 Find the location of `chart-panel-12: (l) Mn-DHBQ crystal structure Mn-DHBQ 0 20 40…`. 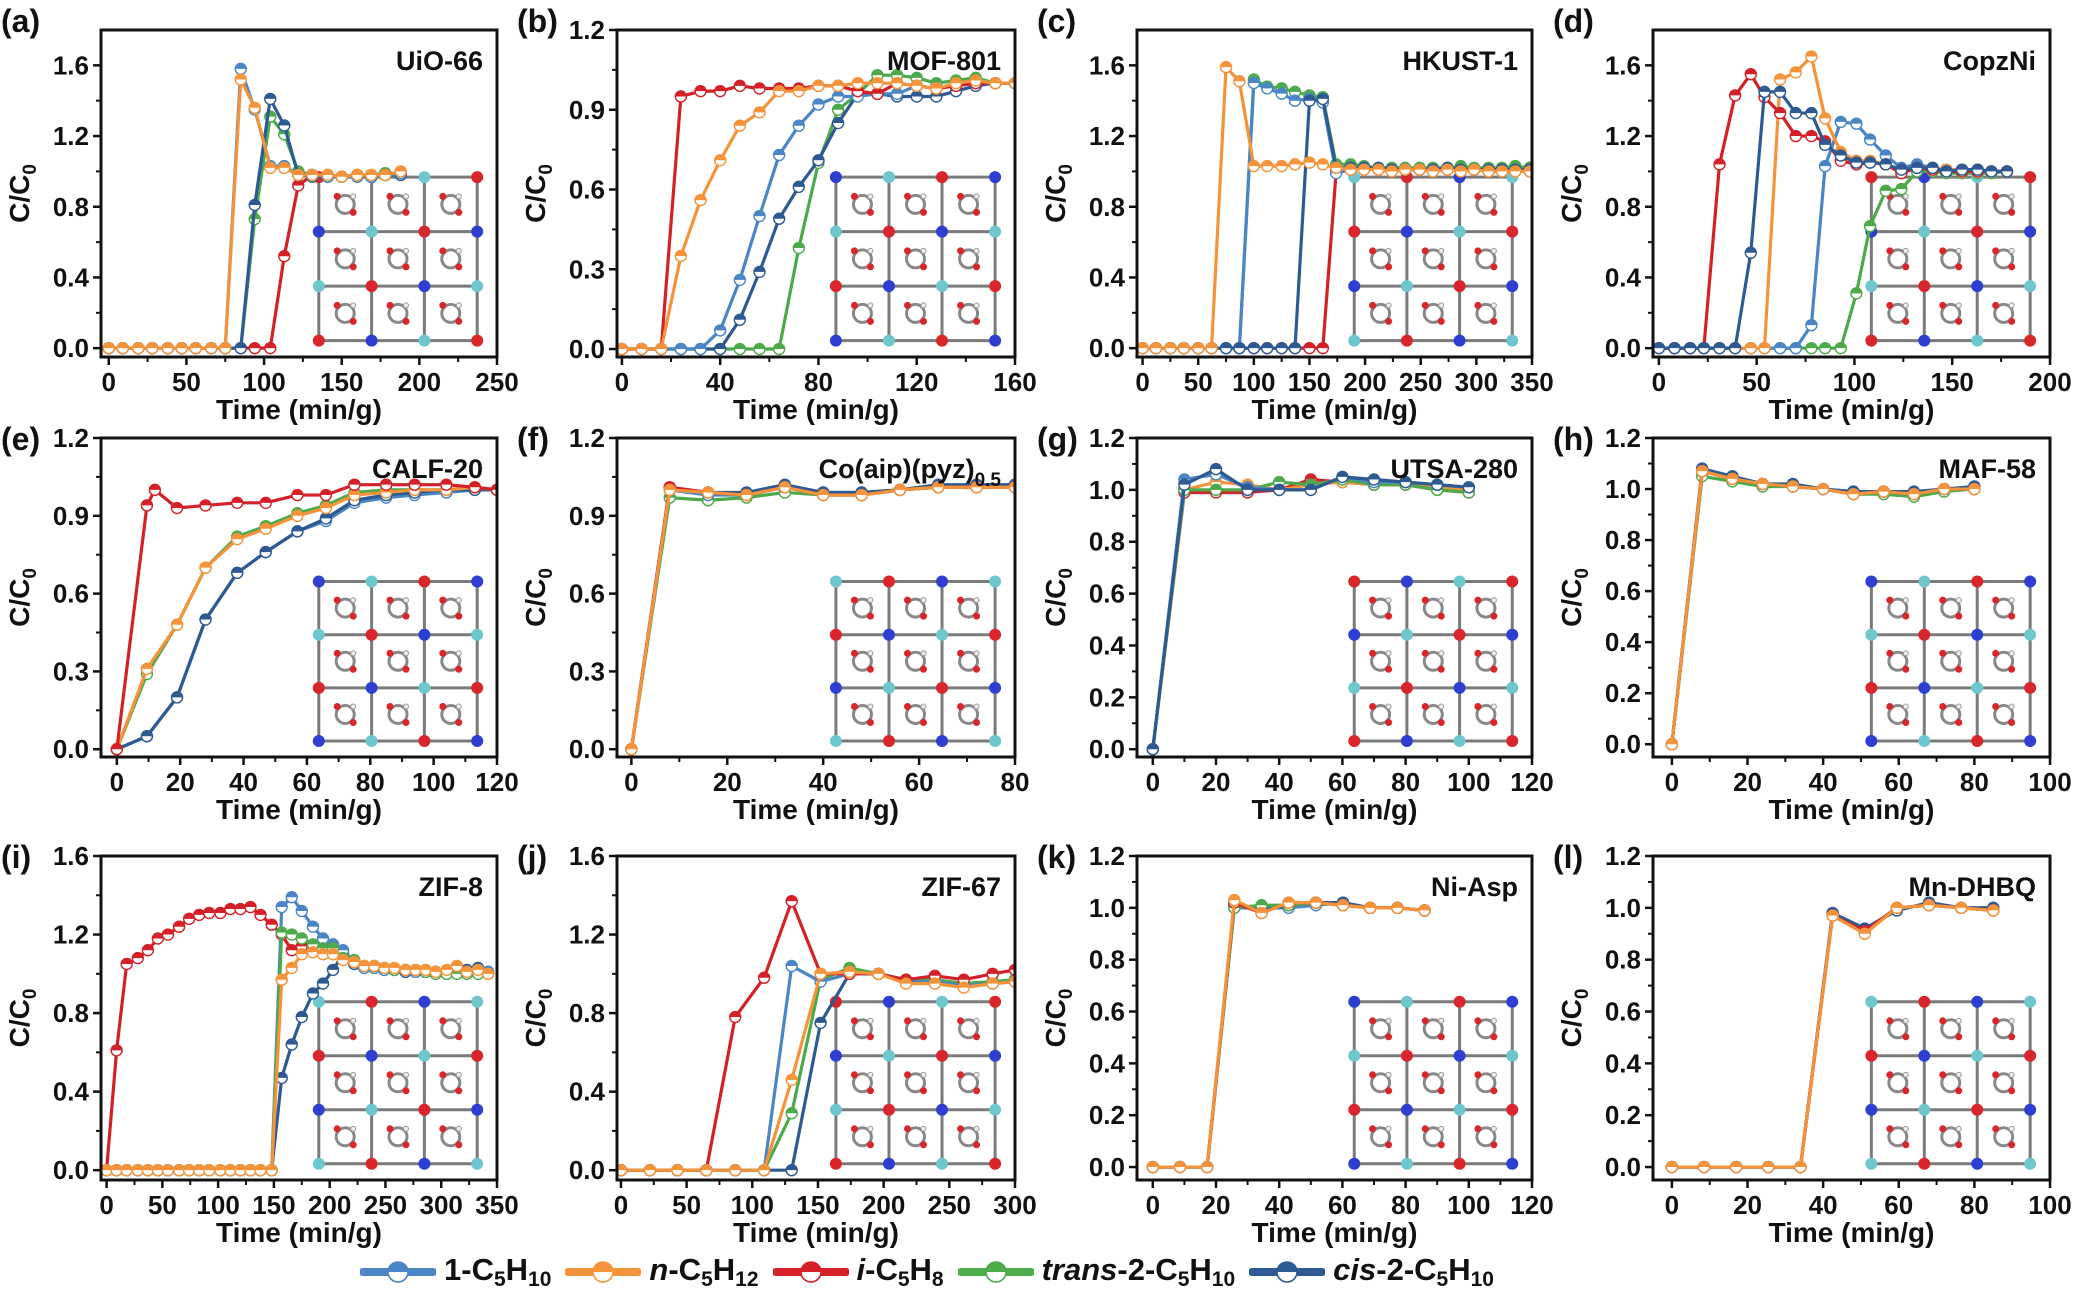

chart-panel-12: (l) Mn-DHBQ crystal structure Mn-DHBQ 0 20 40… is located at coordinates (1812, 1043).